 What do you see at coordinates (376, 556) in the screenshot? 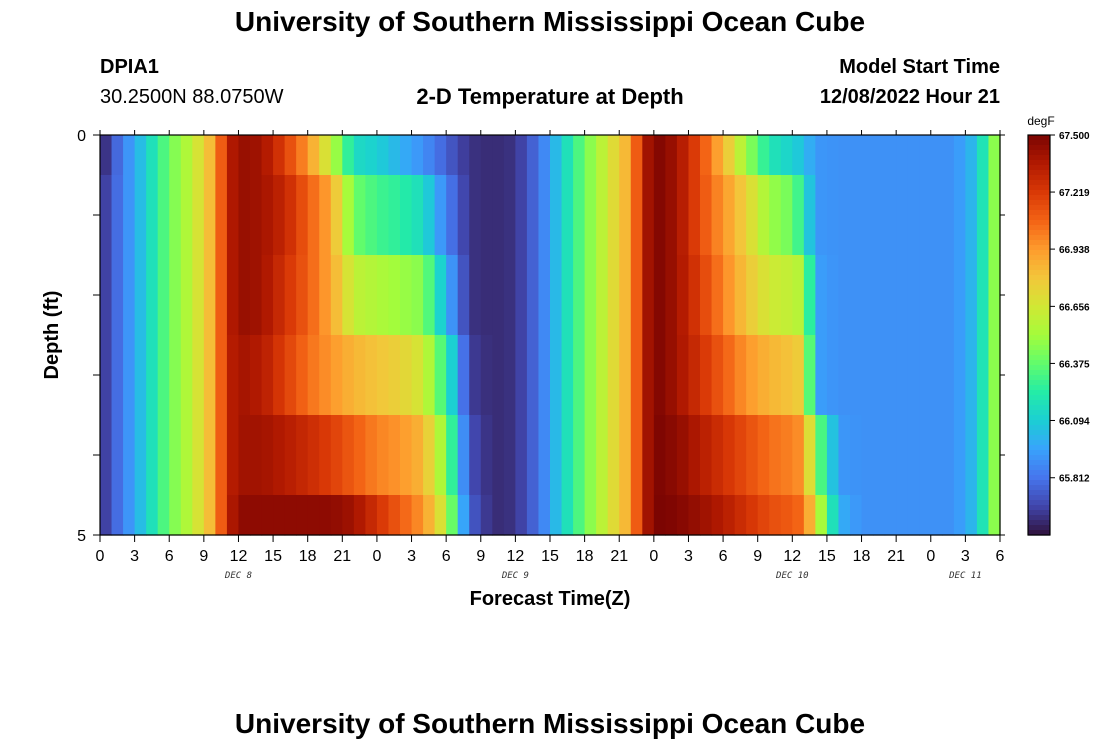
I see `x-tick-label: 0` at bounding box center [376, 556].